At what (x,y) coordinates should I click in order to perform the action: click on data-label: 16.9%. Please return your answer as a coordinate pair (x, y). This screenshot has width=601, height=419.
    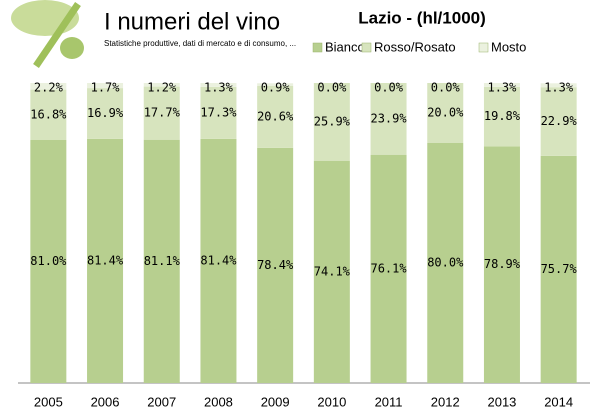
    Looking at the image, I should click on (105, 113).